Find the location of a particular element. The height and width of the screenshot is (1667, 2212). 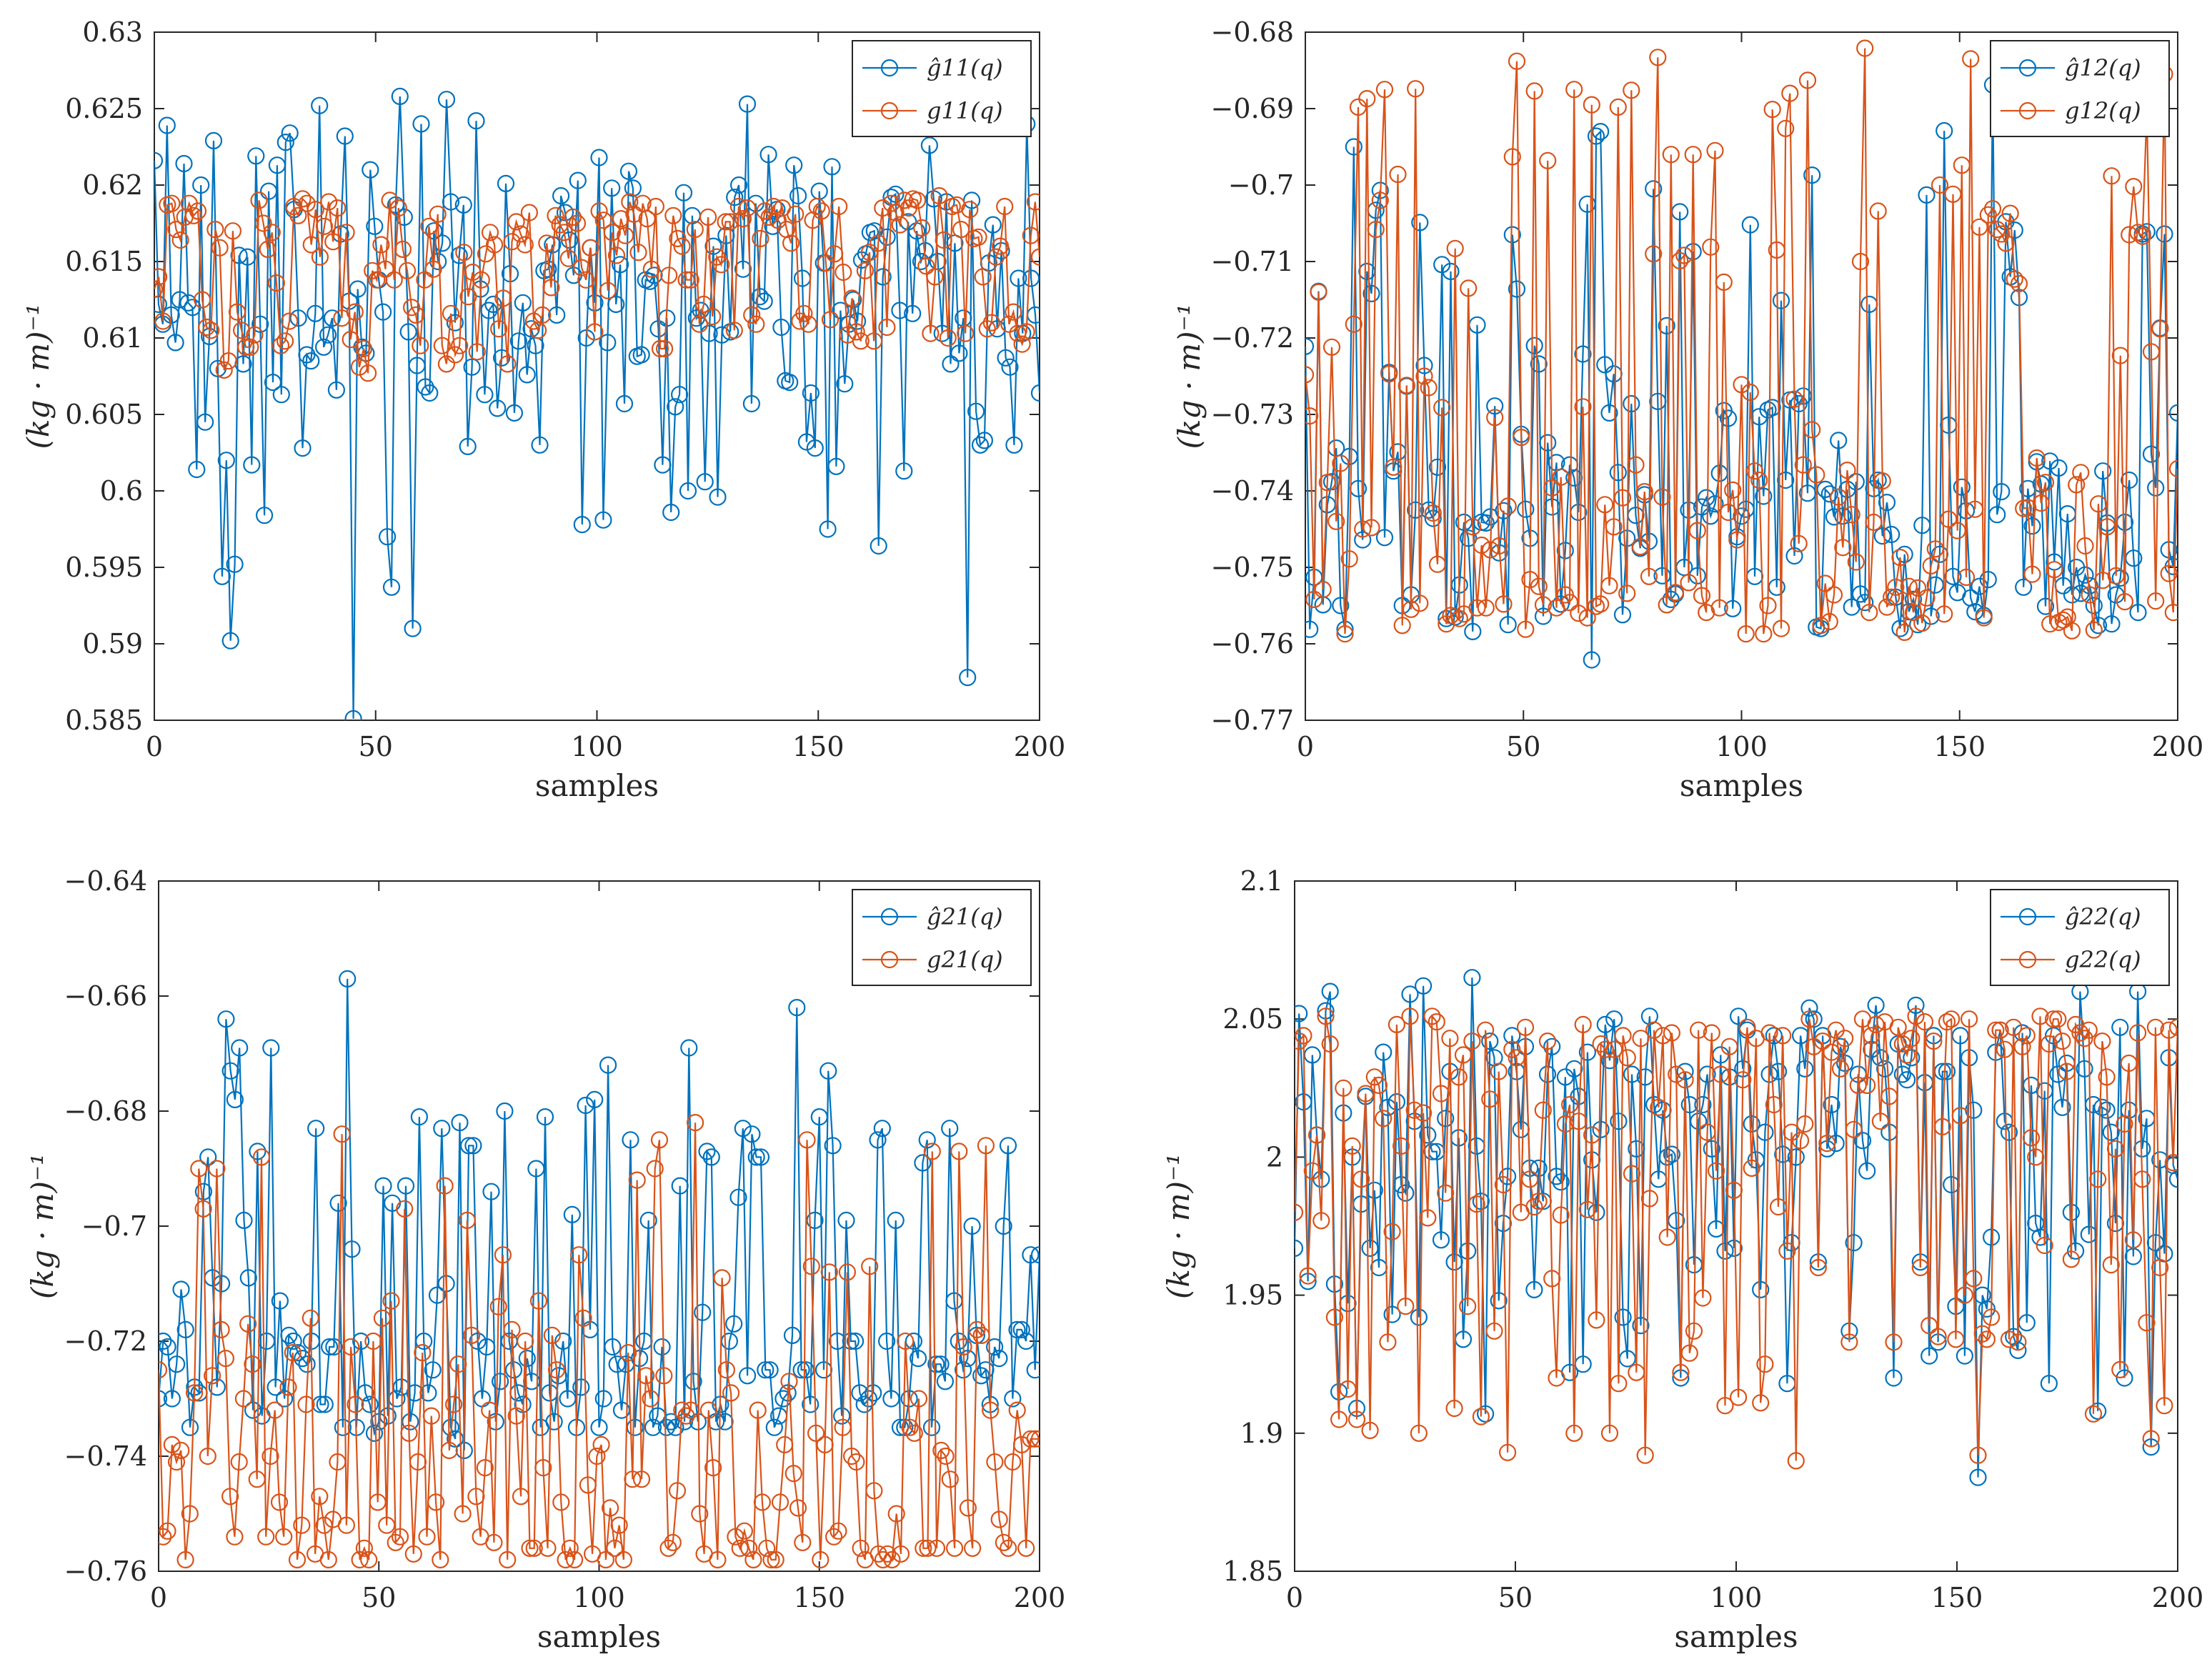

x-axis-label: samples is located at coordinates (599, 1636).